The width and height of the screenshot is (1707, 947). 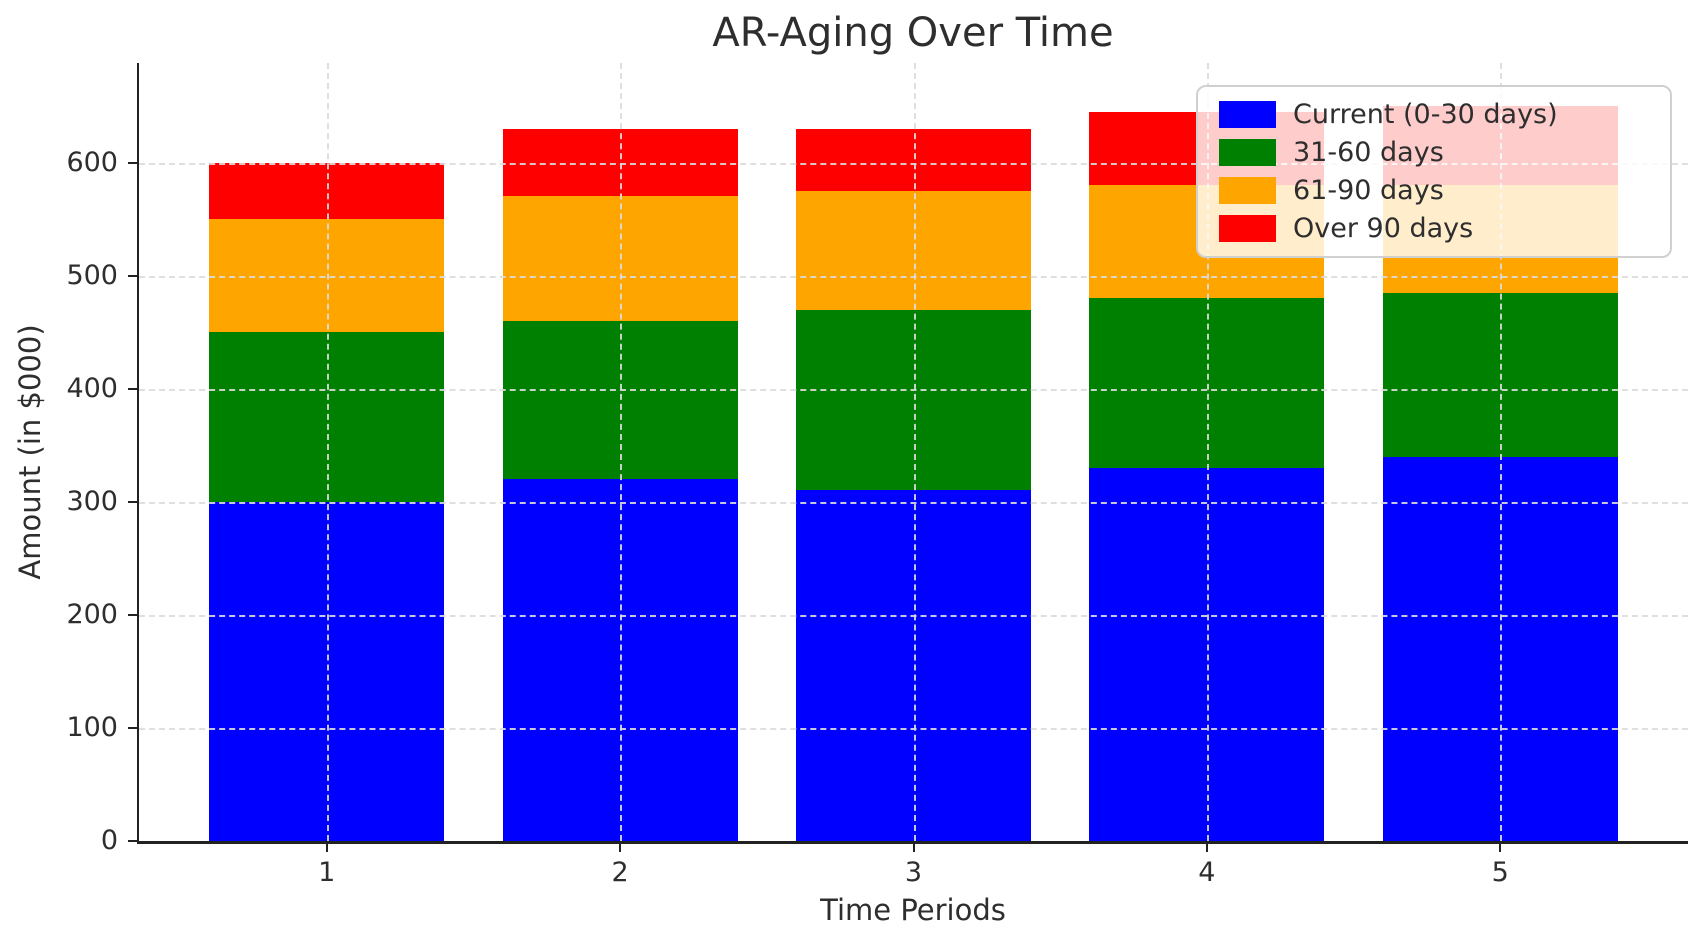 What do you see at coordinates (1500, 872) in the screenshot?
I see `x-tick-label-5: 5` at bounding box center [1500, 872].